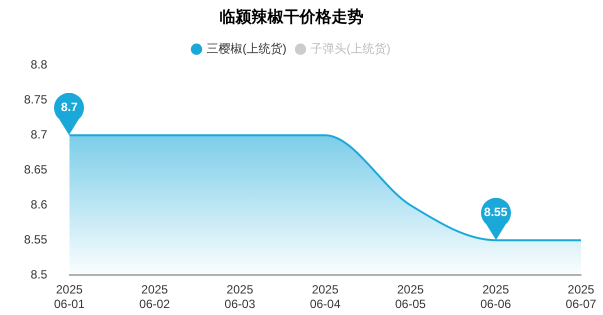 The image size is (603, 315). Describe the element at coordinates (246, 49) in the screenshot. I see `legend-label: 三樱椒(上统货)` at that location.